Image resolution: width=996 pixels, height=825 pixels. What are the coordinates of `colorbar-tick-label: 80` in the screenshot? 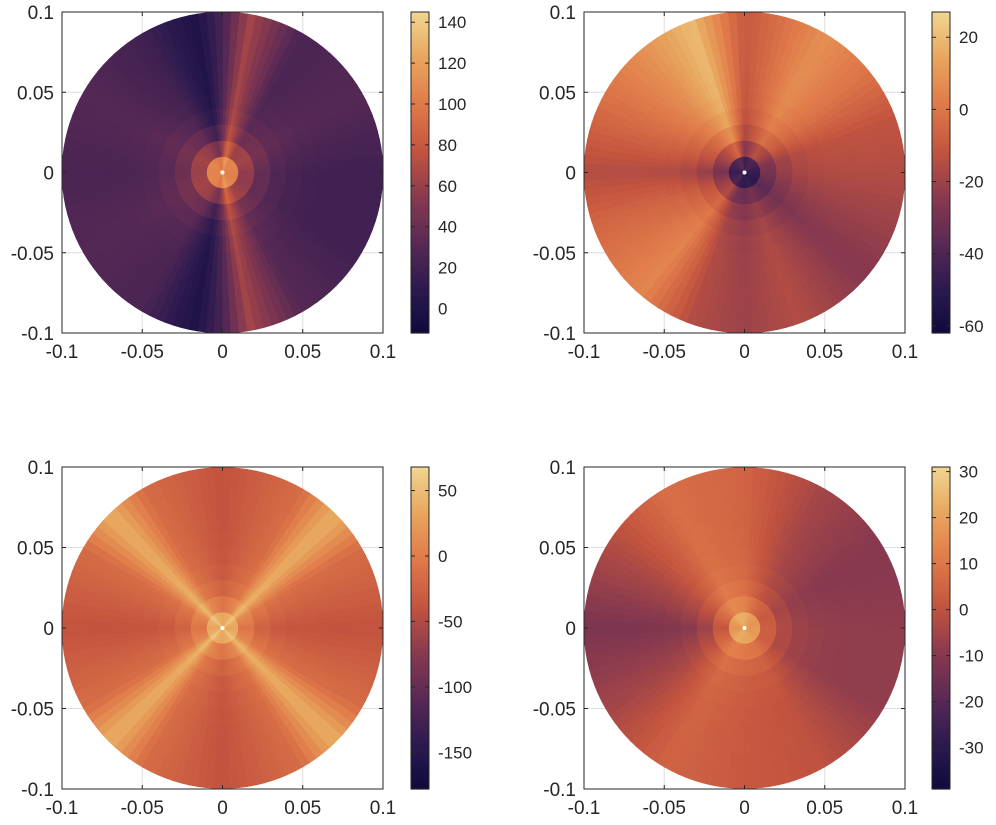 It's located at (447, 145).